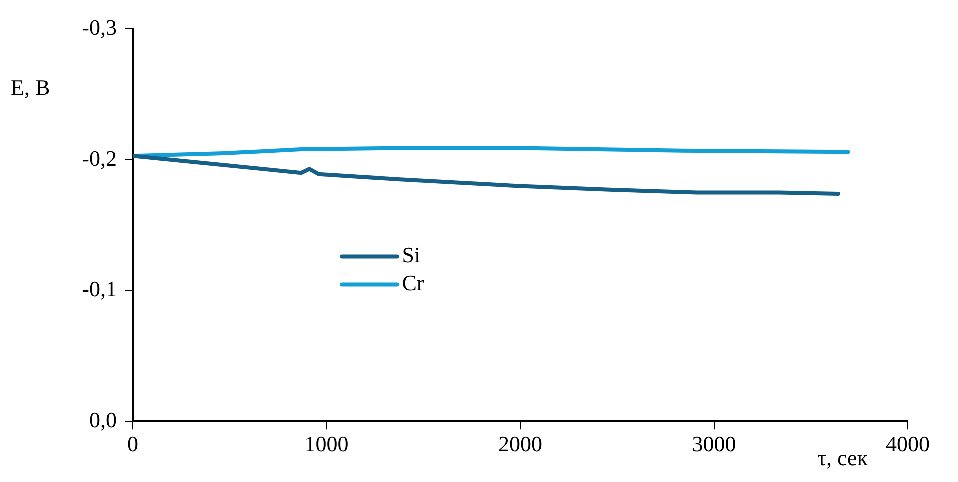 The width and height of the screenshot is (958, 482). I want to click on x-tick-label: 1000, so click(326, 444).